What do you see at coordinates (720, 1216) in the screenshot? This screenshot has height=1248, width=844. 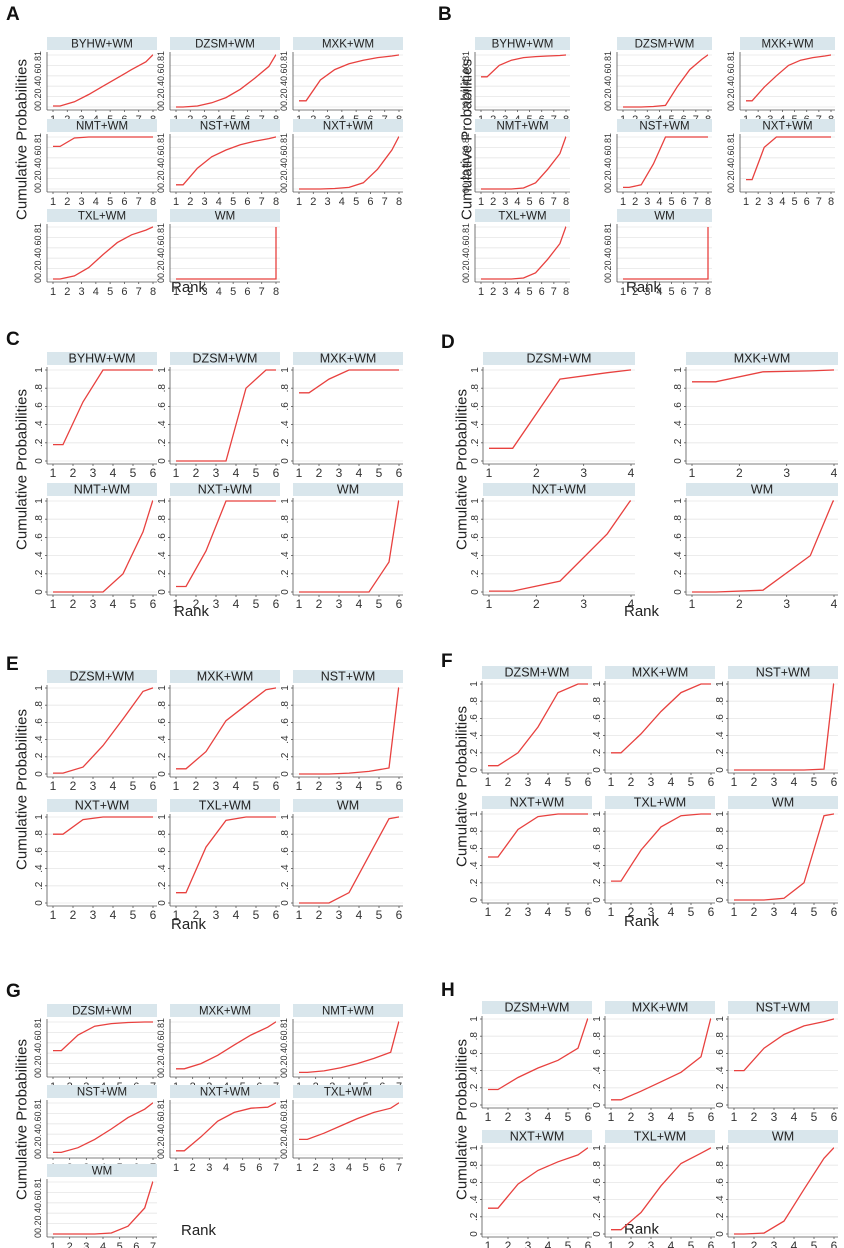 I see `y-tick-label: .2` at bounding box center [720, 1216].